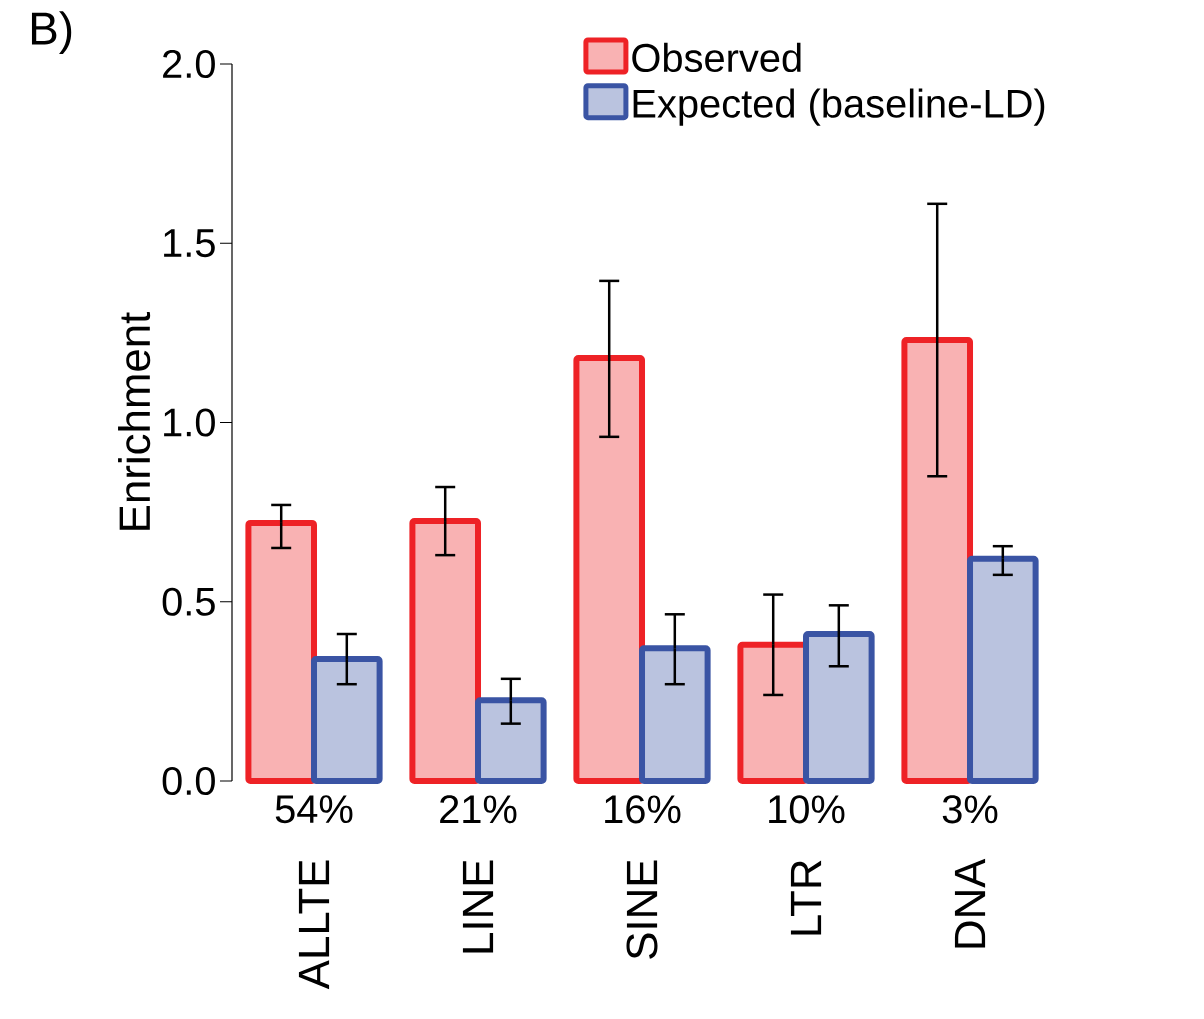 This screenshot has width=1204, height=1019. Describe the element at coordinates (134, 421) in the screenshot. I see `y-axis-title: Enrichment` at that location.